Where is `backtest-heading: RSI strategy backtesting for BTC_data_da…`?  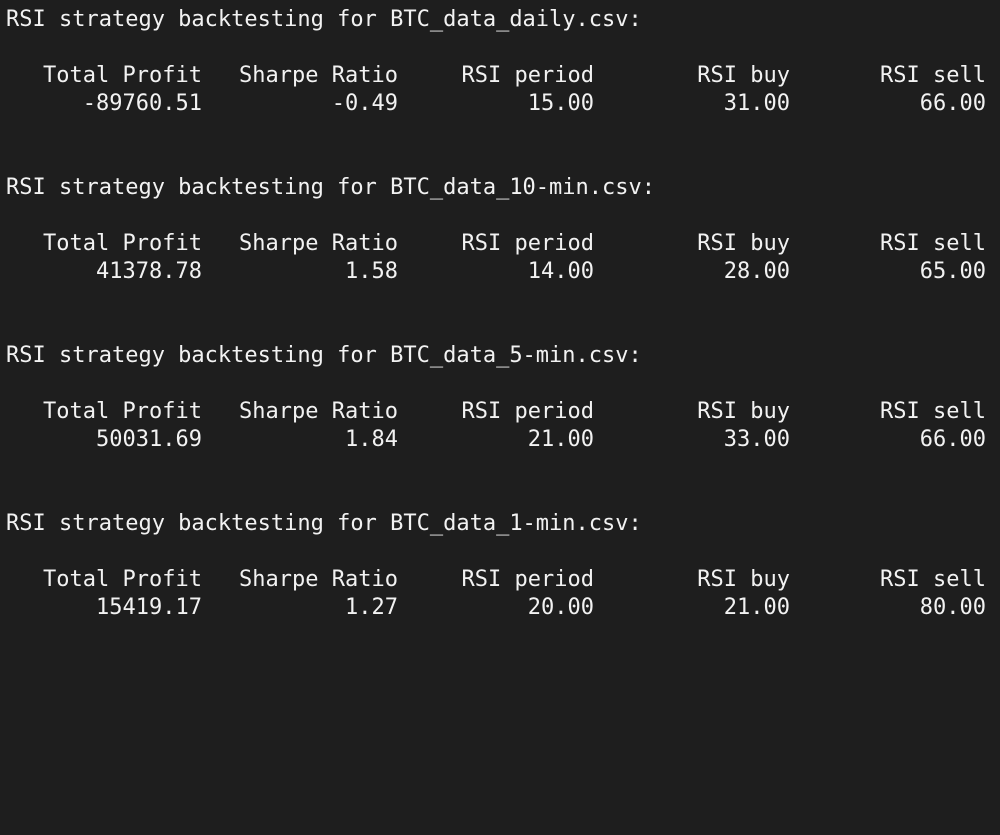 backtest-heading: RSI strategy backtesting for BTC_data_da… is located at coordinates (324, 19).